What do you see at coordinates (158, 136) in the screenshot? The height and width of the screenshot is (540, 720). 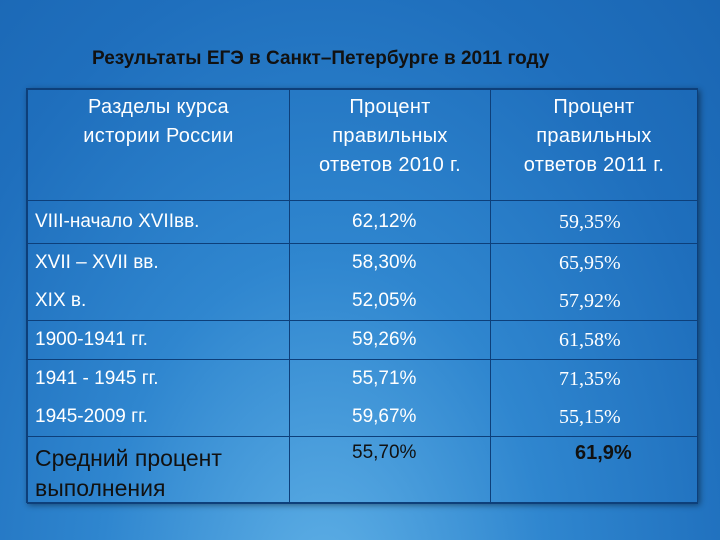 I see `header-line: истории России` at bounding box center [158, 136].